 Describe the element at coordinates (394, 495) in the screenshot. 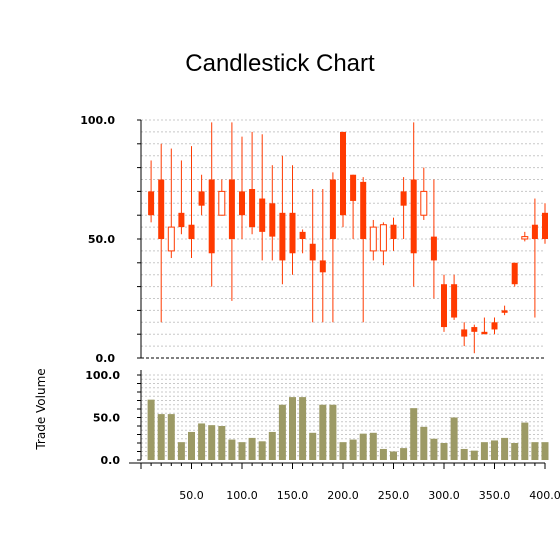

I see `x-tick-label: 250.0` at that location.